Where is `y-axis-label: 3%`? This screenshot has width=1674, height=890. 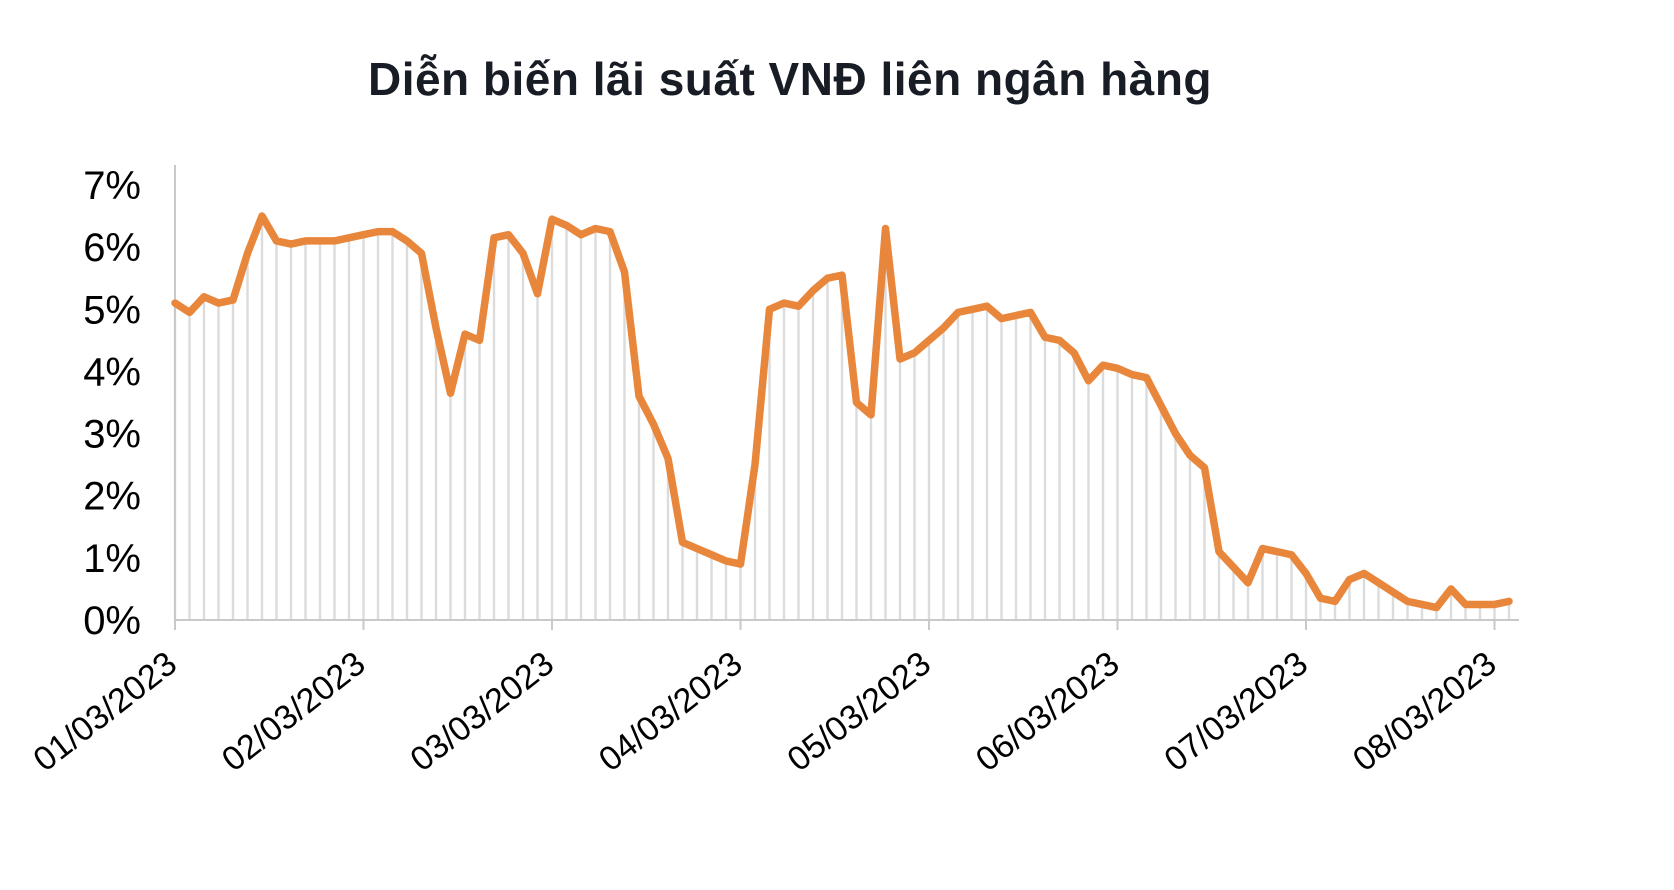
y-axis-label: 3% is located at coordinates (112, 435).